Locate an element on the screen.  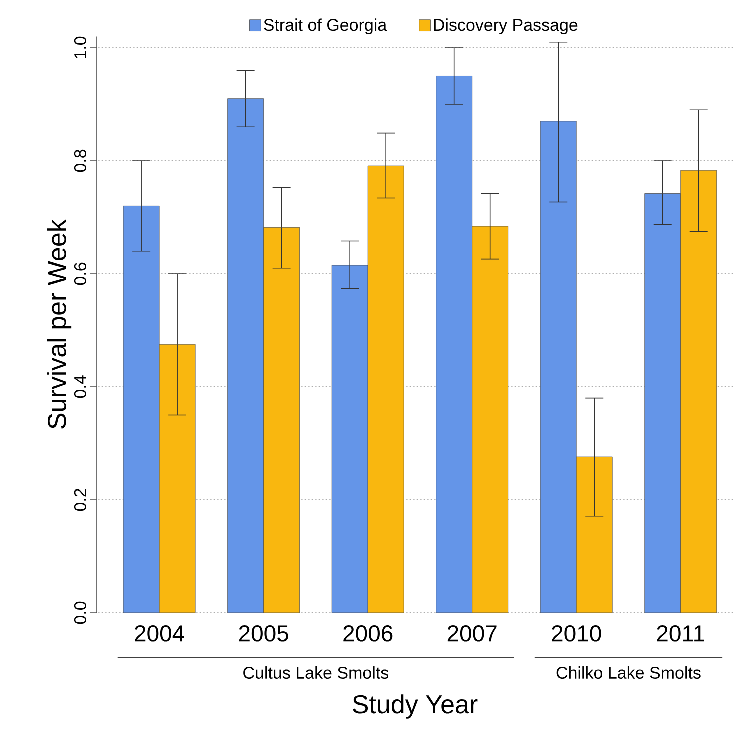
x-tick-label: 2005 is located at coordinates (263, 634).